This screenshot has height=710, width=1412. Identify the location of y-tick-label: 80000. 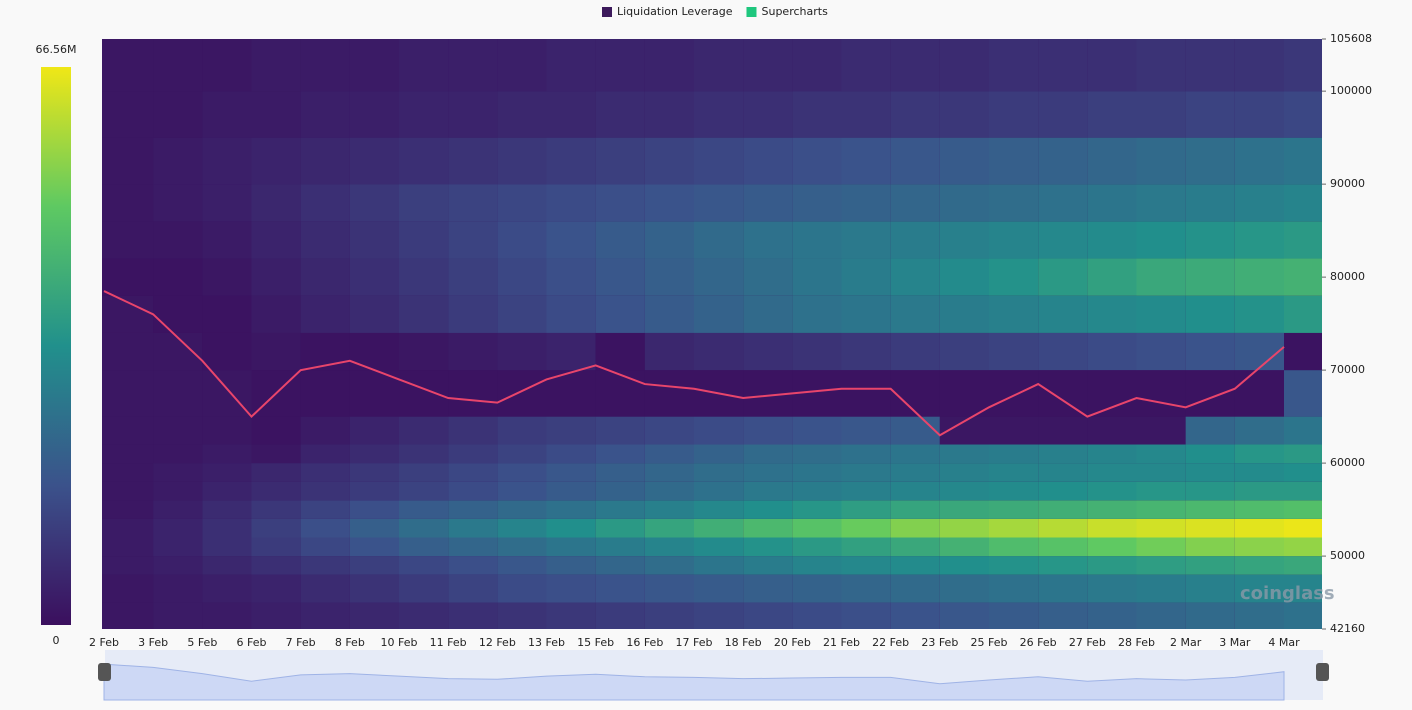
(1347, 276).